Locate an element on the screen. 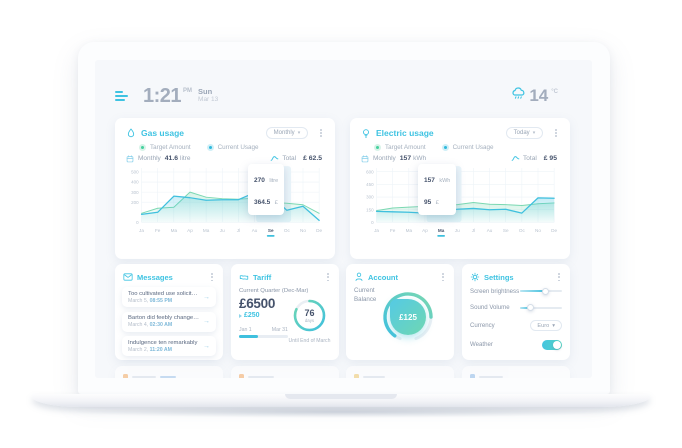 Image resolution: width=682 pixels, height=448 pixels. electric-period-value: Today is located at coordinates (521, 133).